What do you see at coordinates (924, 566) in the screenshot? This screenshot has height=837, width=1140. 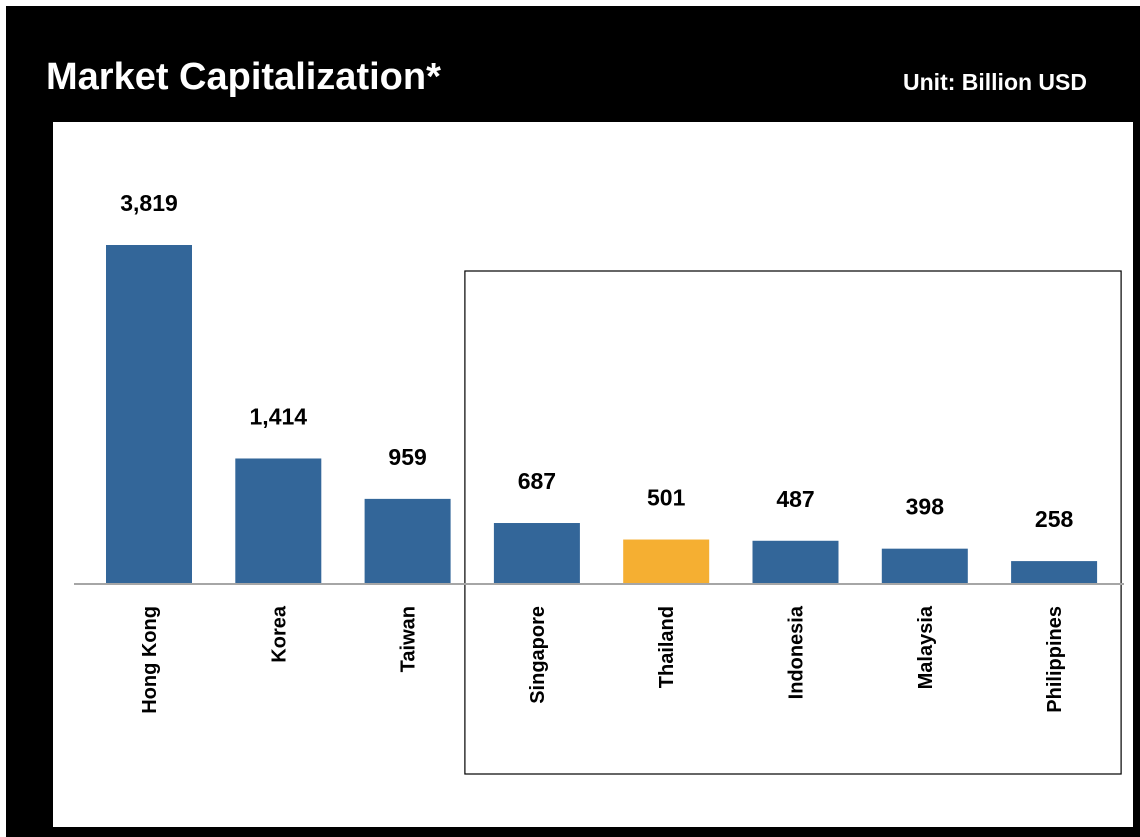 I see `bar-malaysia` at bounding box center [924, 566].